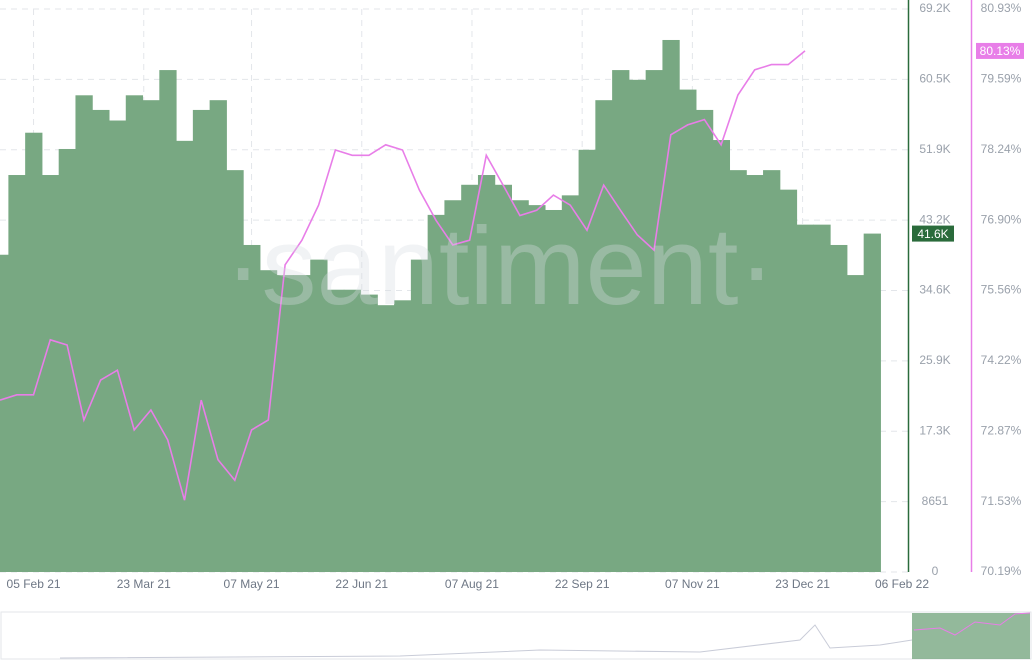  I want to click on y-tick-label: 51.9K, so click(934, 149).